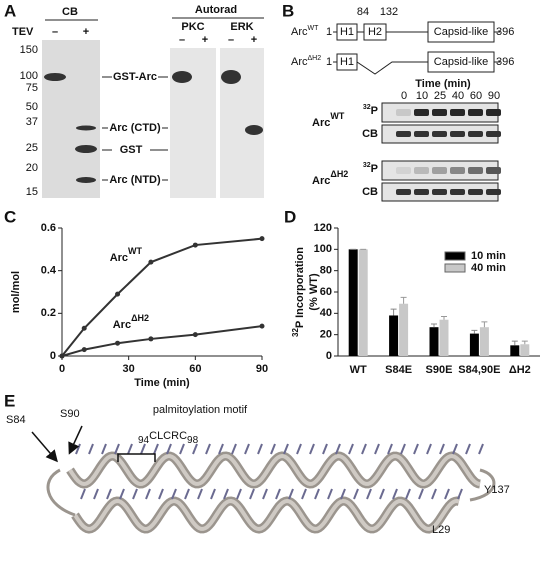 Image resolution: width=550 pixels, height=572 pixels. Describe the element at coordinates (16, 292) in the screenshot. I see `y-axis-label: mol/mol` at that location.